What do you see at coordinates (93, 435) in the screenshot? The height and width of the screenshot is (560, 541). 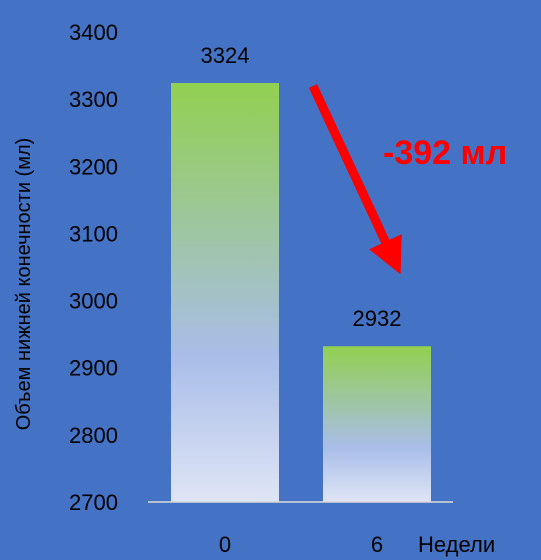 I see `y-tick-label: 2800` at bounding box center [93, 435].